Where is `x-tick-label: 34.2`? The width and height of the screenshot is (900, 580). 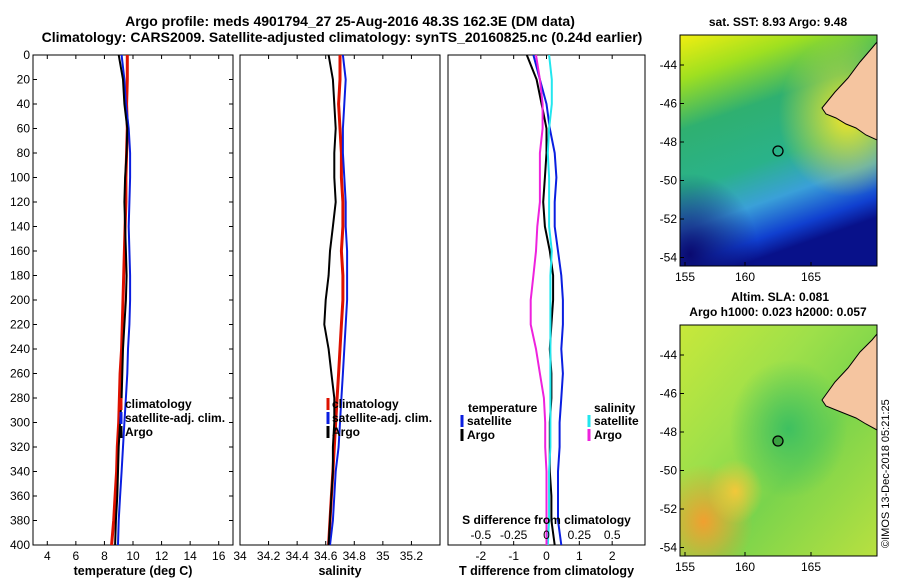 x-tick-label: 34.2 is located at coordinates (269, 556).